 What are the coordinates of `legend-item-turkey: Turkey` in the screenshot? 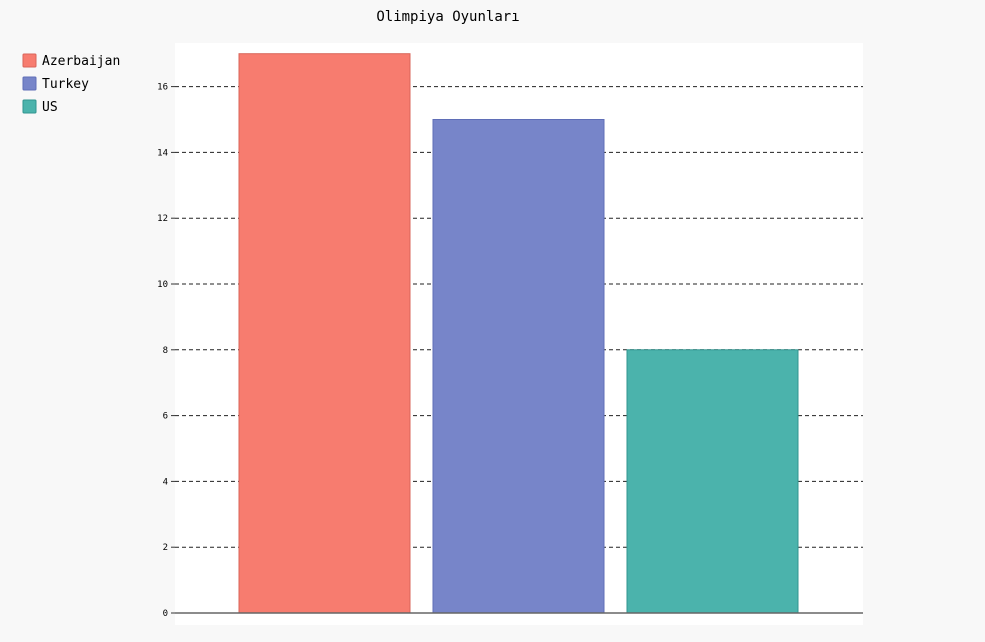 It's located at (55, 84).